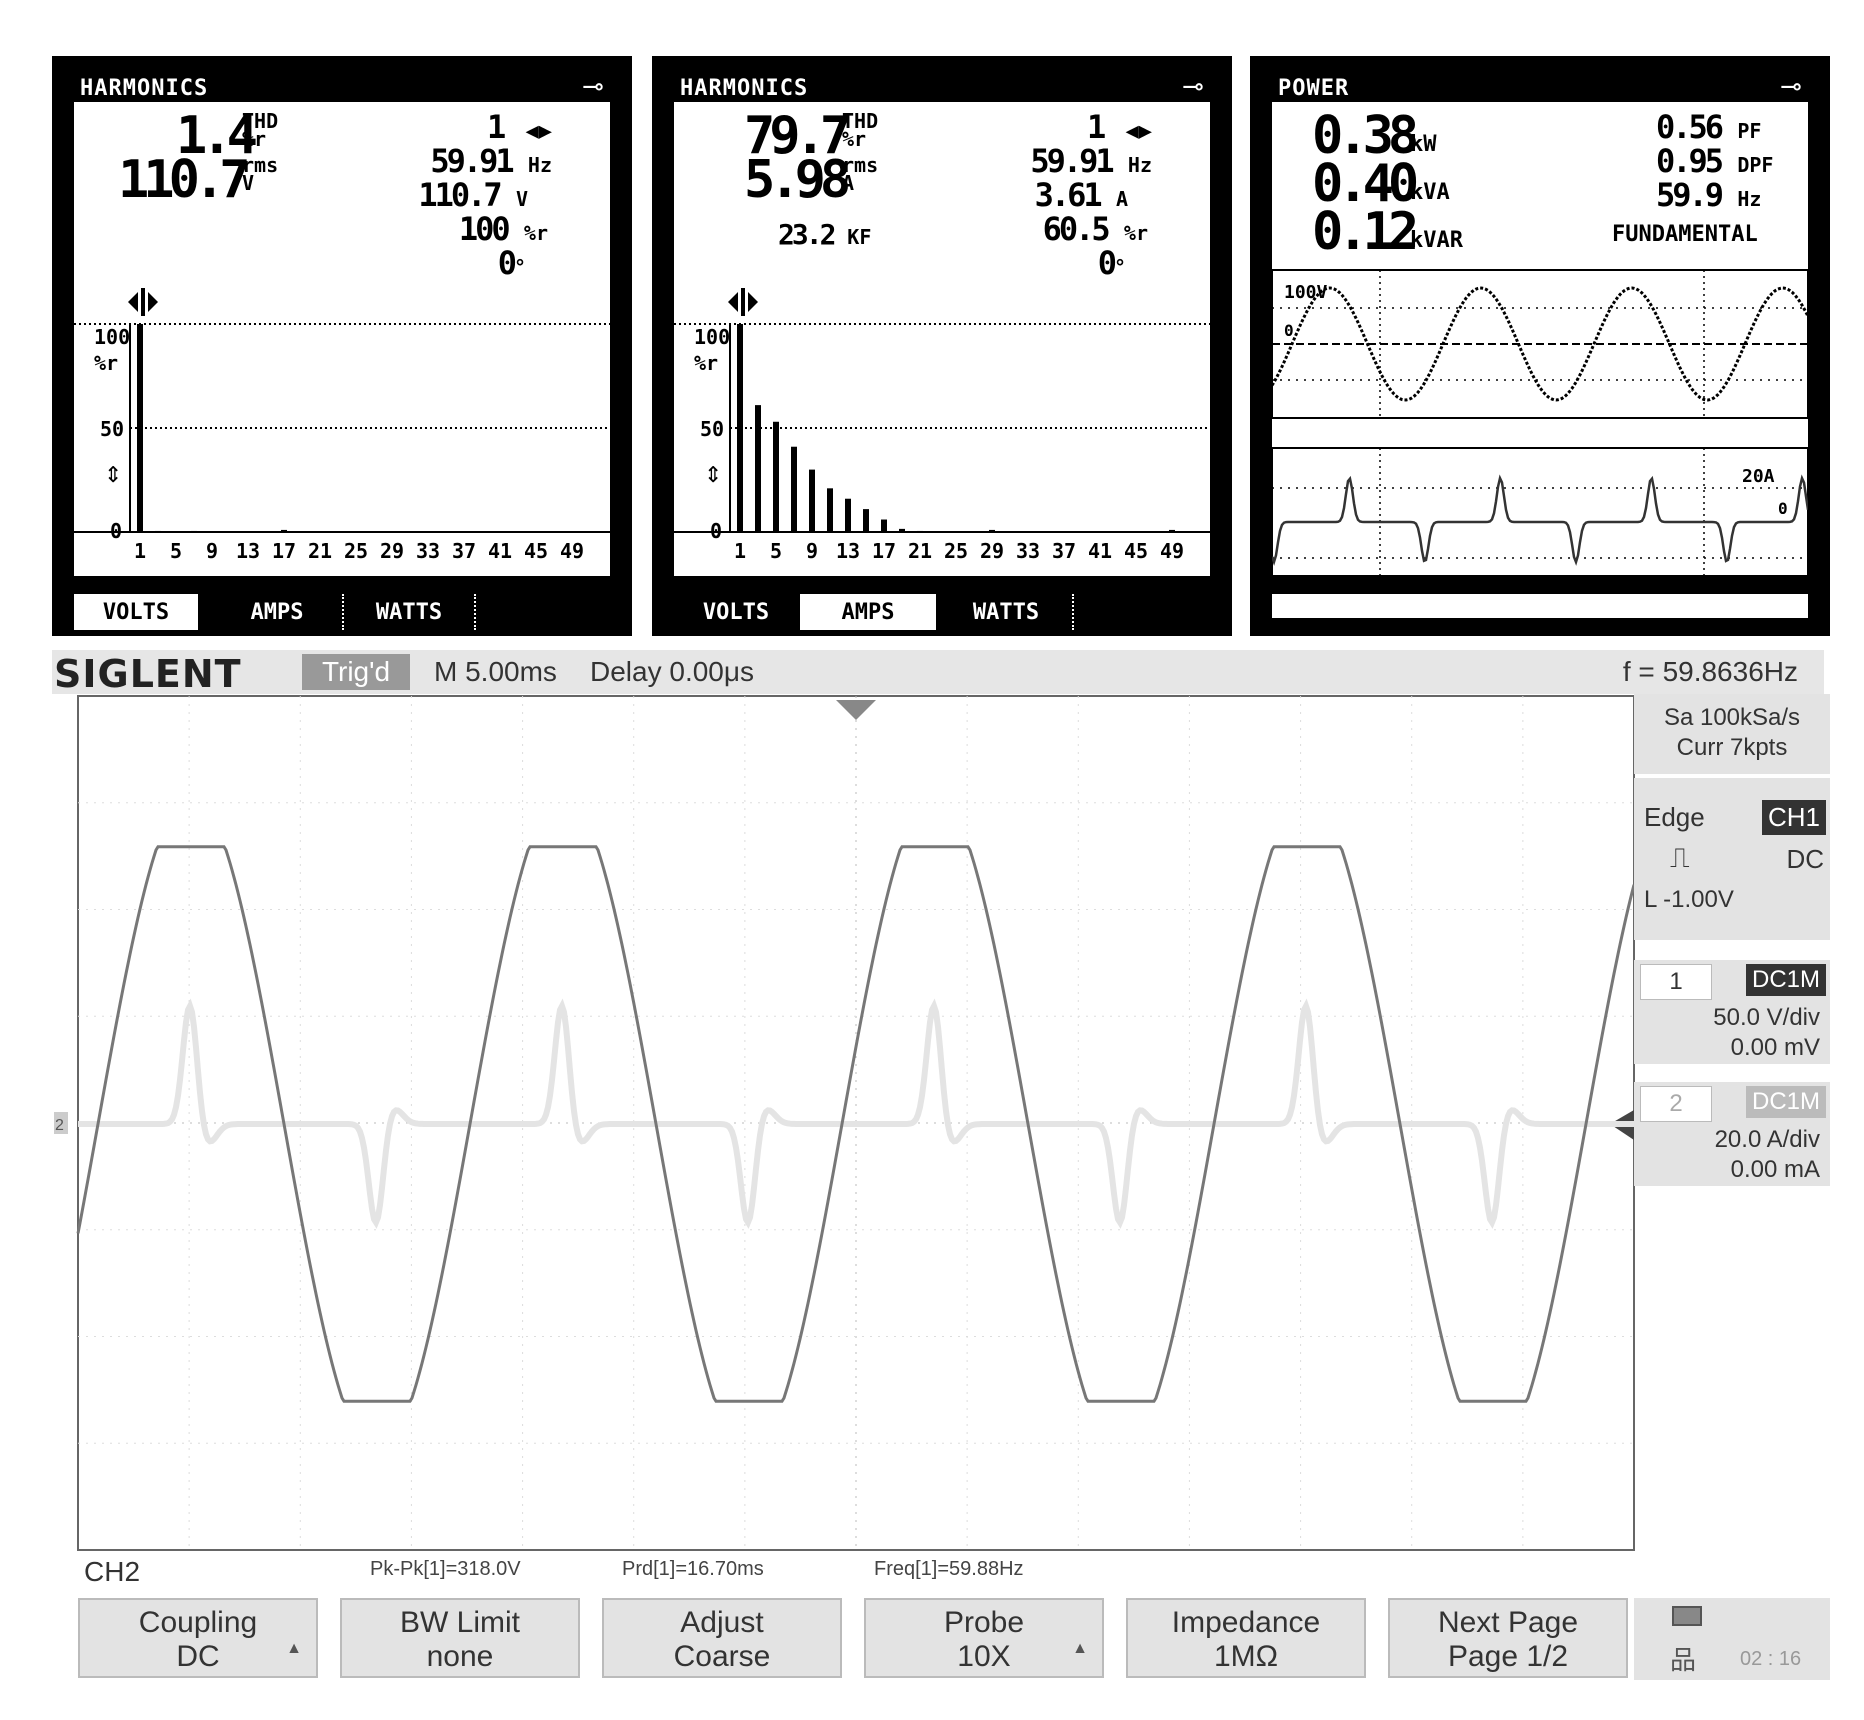  Describe the element at coordinates (1732, 1639) in the screenshot. I see `status-area: 品 02 : 16` at that location.